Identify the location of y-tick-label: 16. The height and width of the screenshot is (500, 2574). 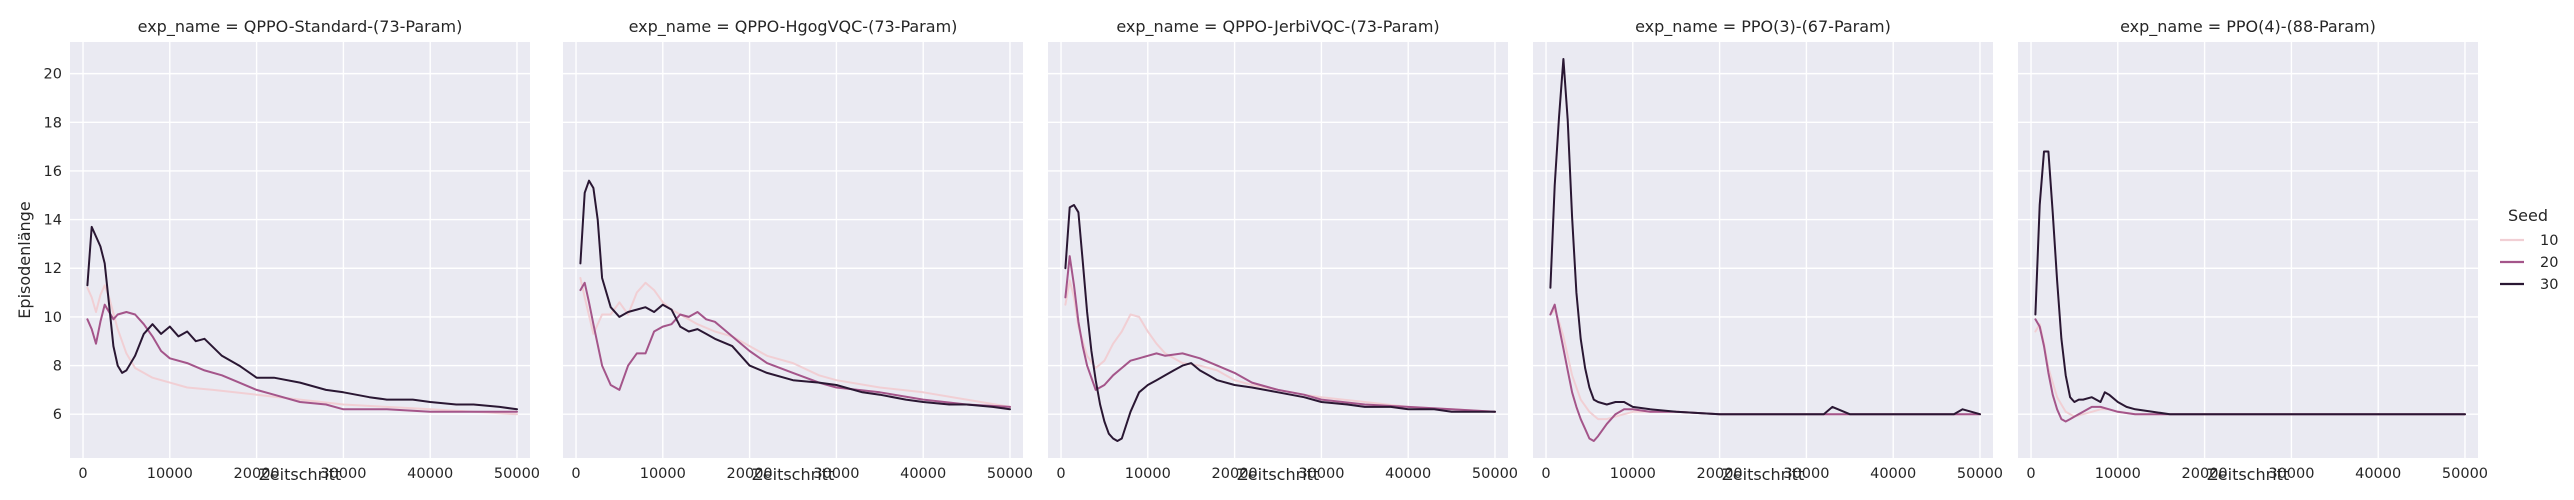
(53, 172).